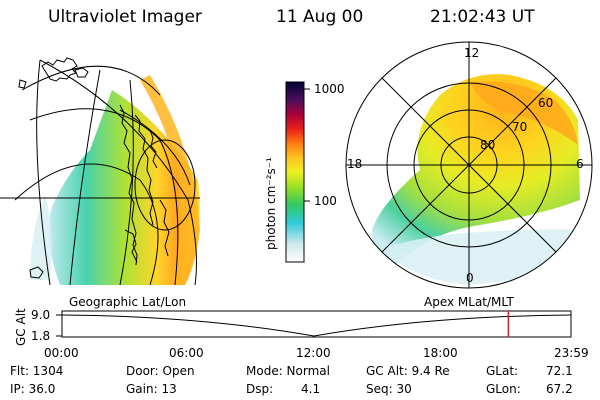 The width and height of the screenshot is (600, 400). What do you see at coordinates (151, 389) in the screenshot?
I see `status-gain: Gain: 13` at bounding box center [151, 389].